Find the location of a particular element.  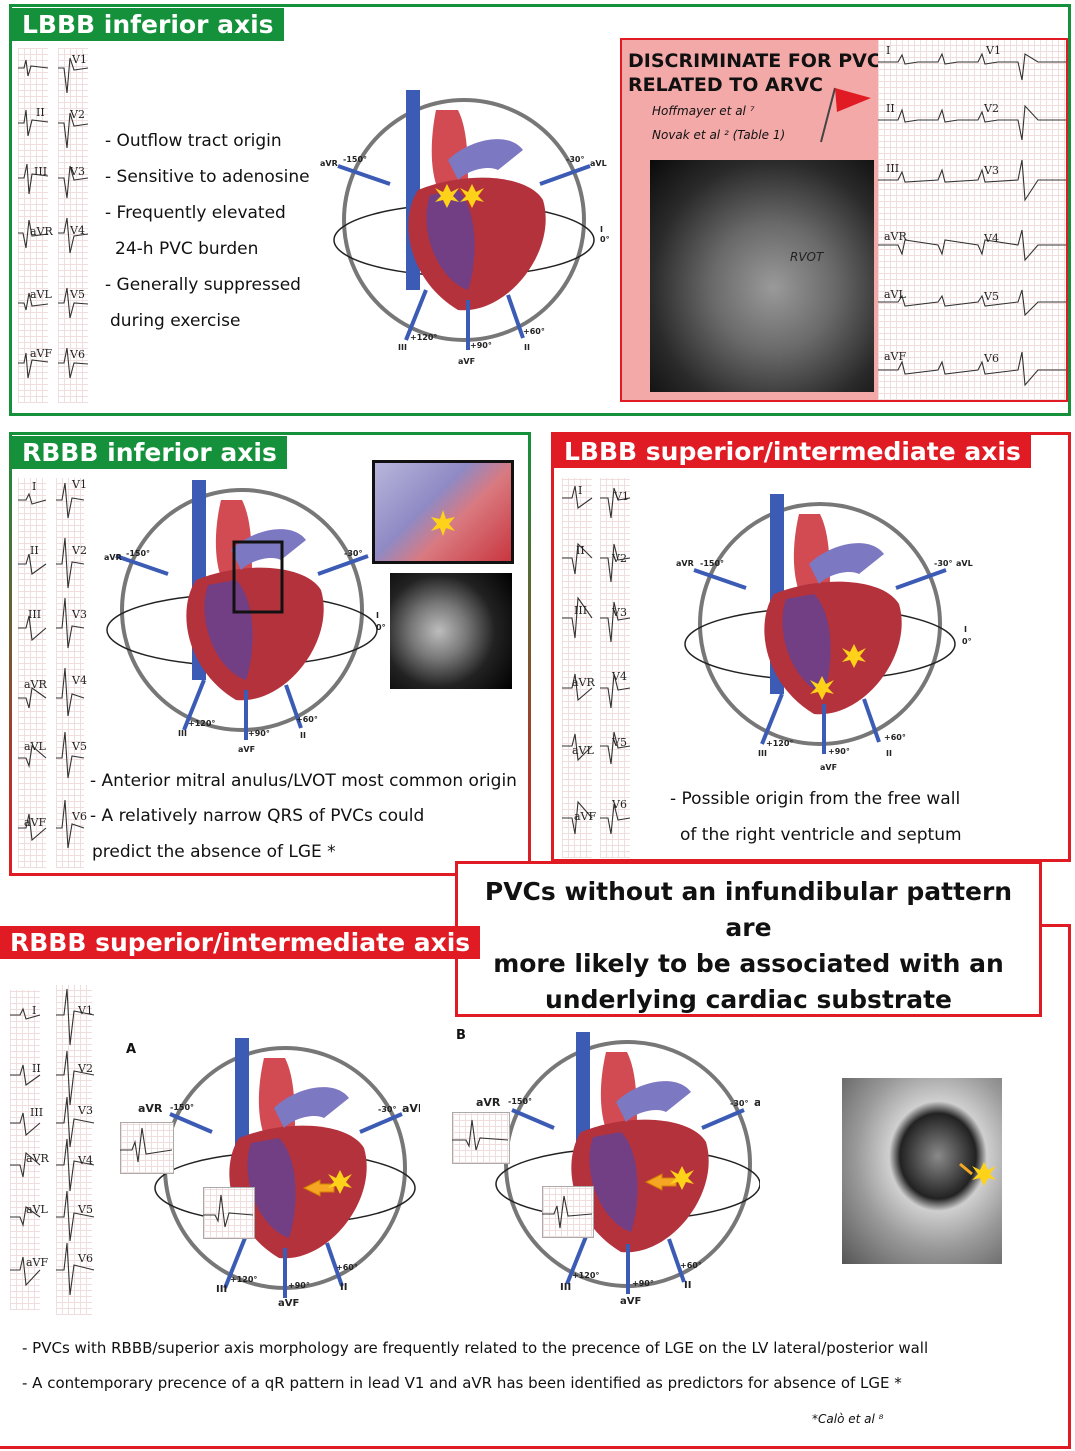

pb-axis-p120: +120° is located at coordinates (585, 1275).